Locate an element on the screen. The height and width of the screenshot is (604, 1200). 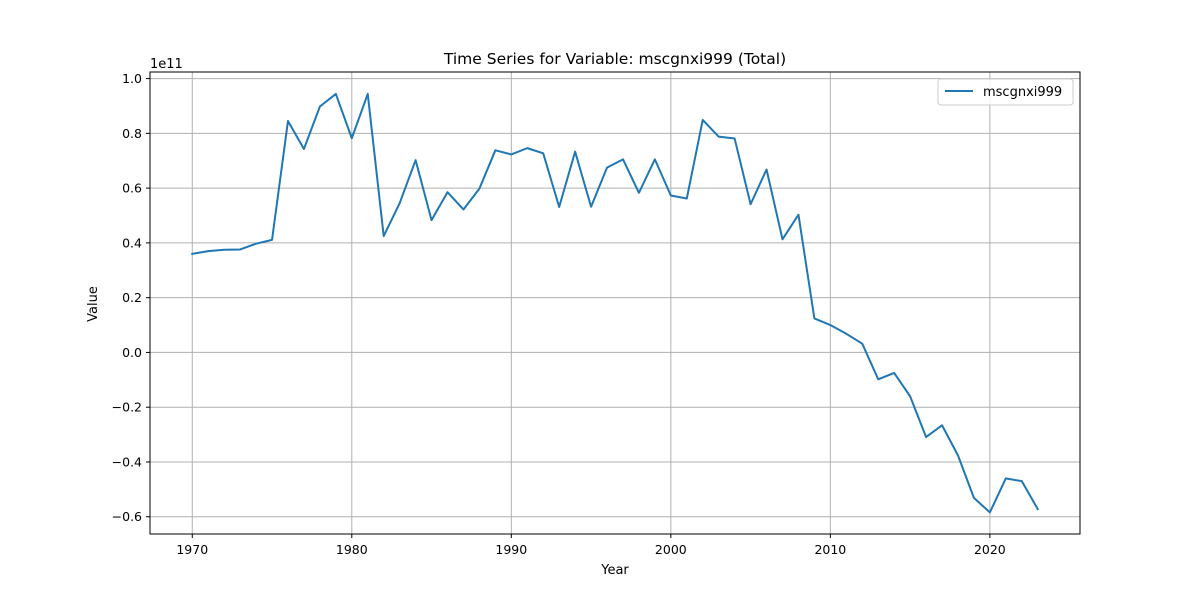
x-tick-label: 2020 is located at coordinates (990, 549).